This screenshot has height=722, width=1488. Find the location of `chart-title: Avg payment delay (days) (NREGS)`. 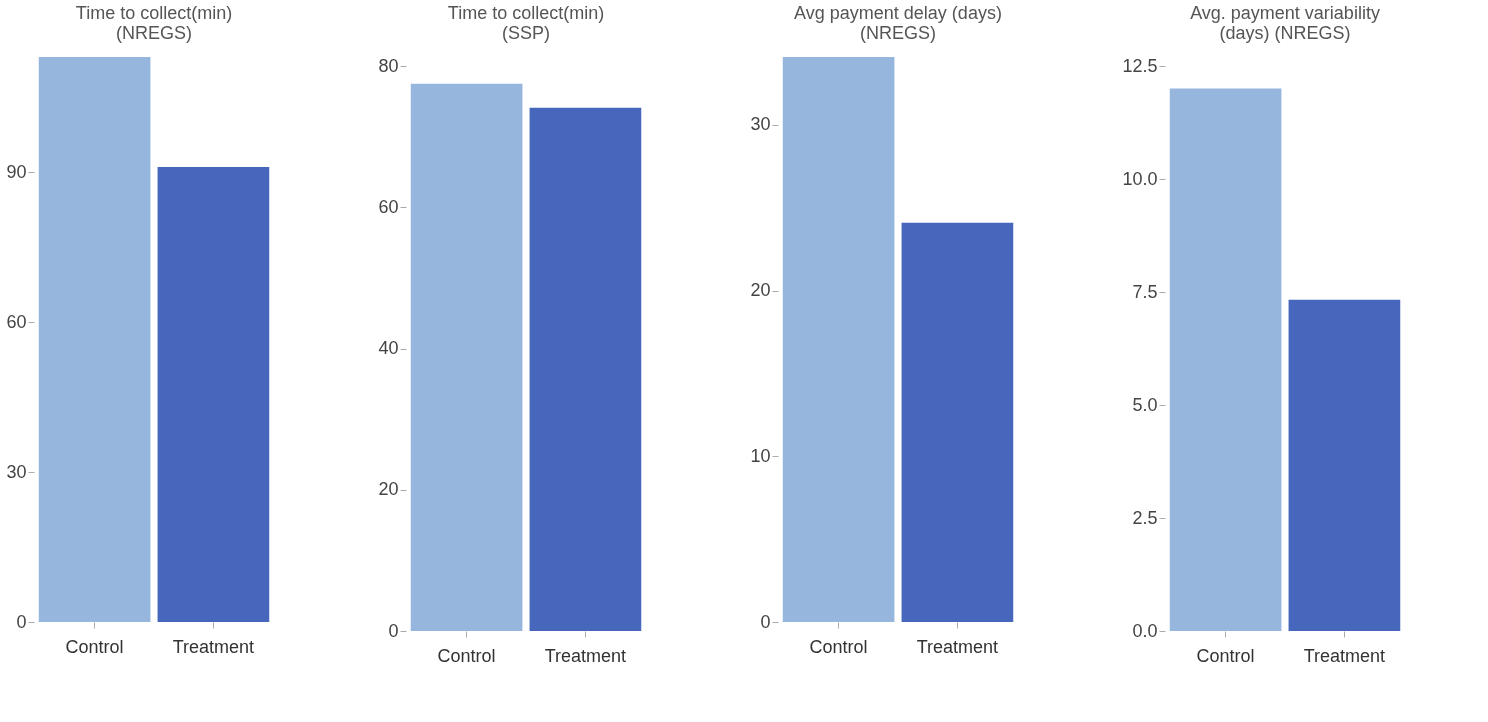

chart-title: Avg payment delay (days) (NREGS) is located at coordinates (898, 23).